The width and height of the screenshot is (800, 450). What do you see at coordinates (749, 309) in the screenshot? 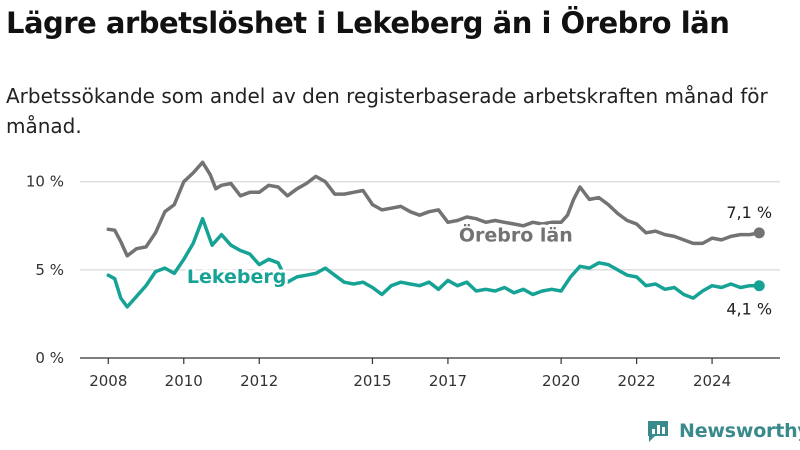
I see `end-value-label: 4,1 %` at bounding box center [749, 309].